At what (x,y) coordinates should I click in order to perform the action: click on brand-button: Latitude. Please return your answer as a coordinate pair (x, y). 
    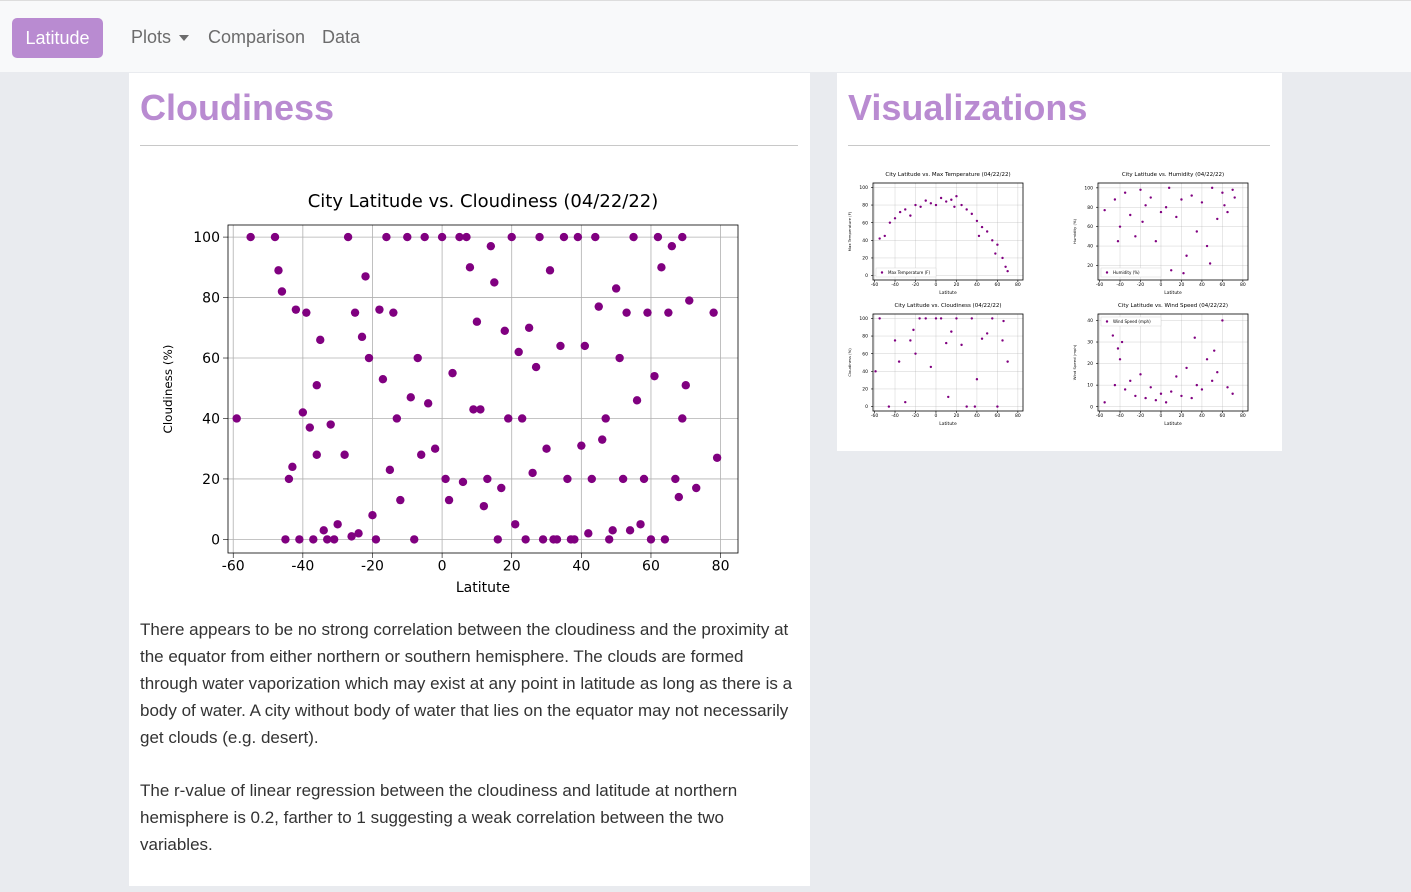
    Looking at the image, I should click on (57, 38).